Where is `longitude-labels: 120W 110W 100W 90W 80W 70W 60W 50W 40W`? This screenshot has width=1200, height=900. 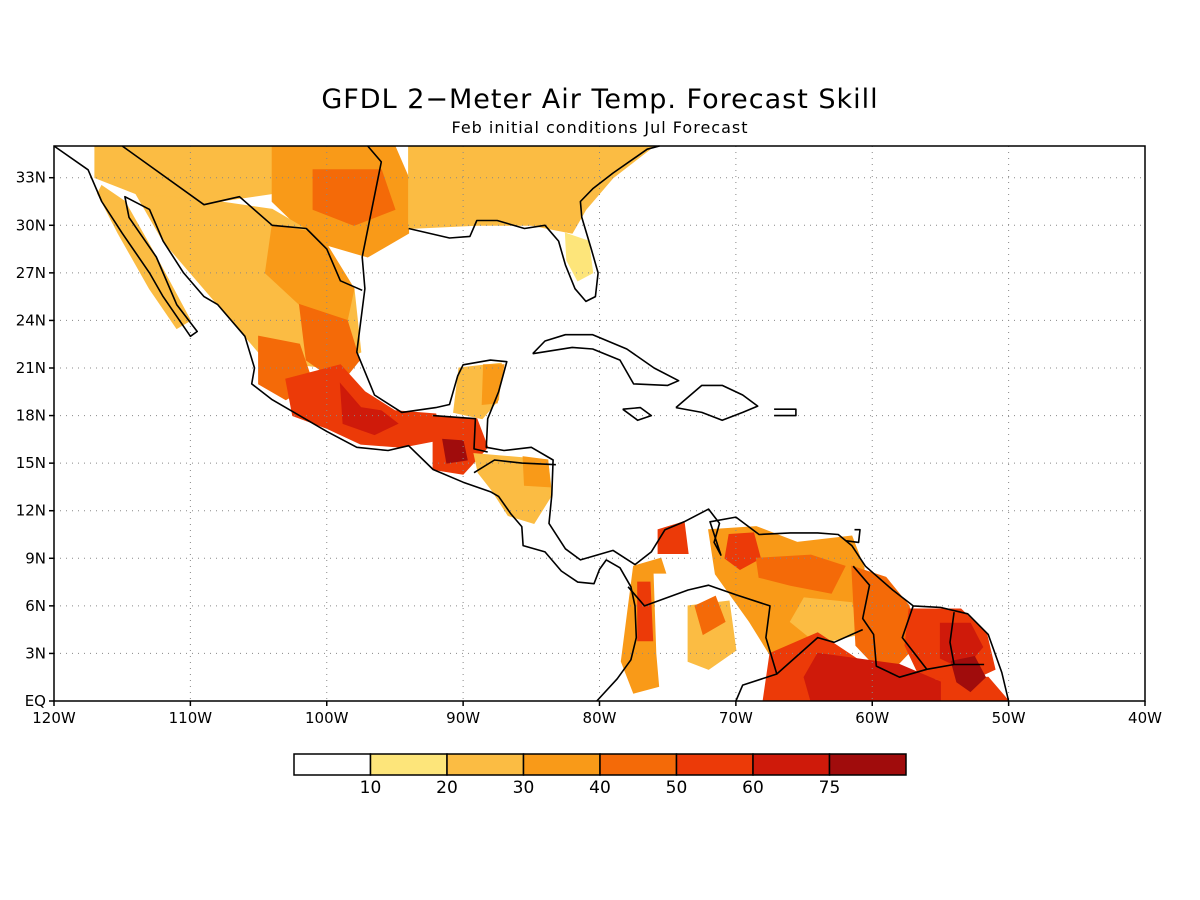
longitude-labels: 120W 110W 100W 90W 80W 70W 60W 50W 40W is located at coordinates (597, 714).